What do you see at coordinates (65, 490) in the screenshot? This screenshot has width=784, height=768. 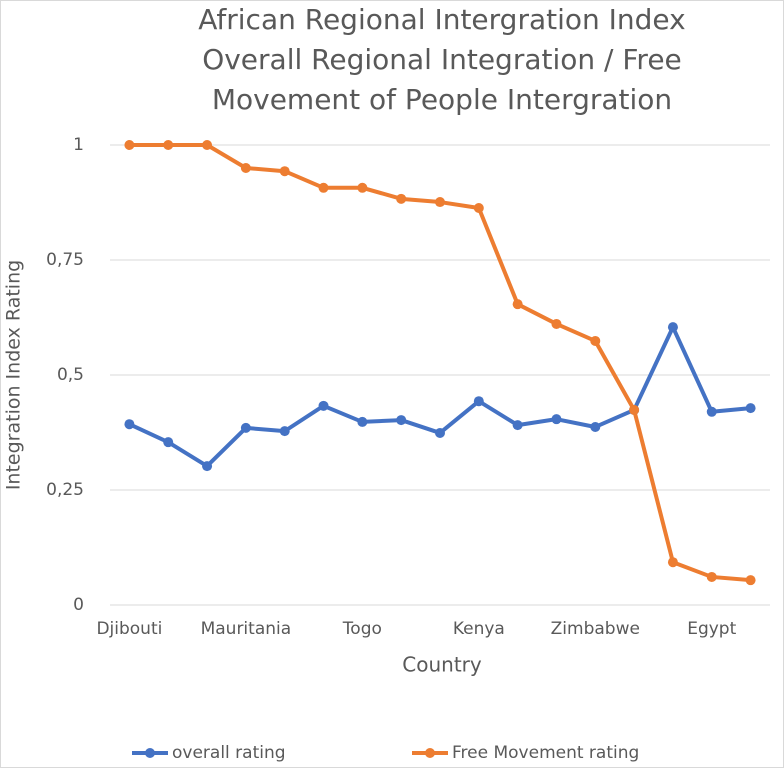 I see `y-tick-label: 0,25` at bounding box center [65, 490].